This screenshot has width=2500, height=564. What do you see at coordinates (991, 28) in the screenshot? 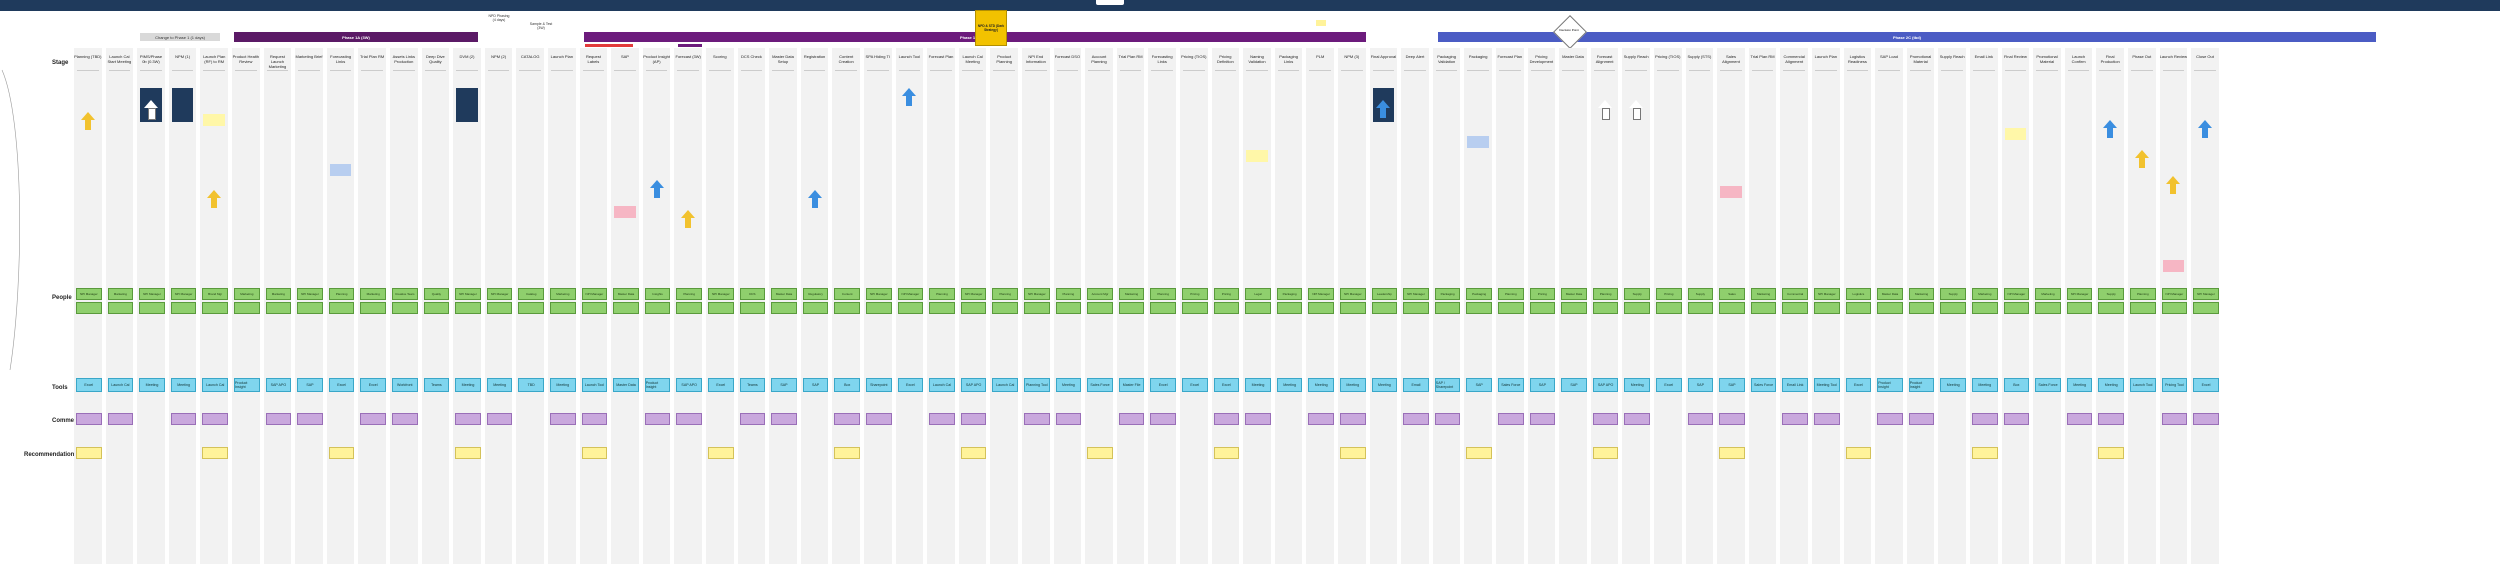
I see `highlight-note: NPD & STD (Dark Strategy)` at bounding box center [991, 28].